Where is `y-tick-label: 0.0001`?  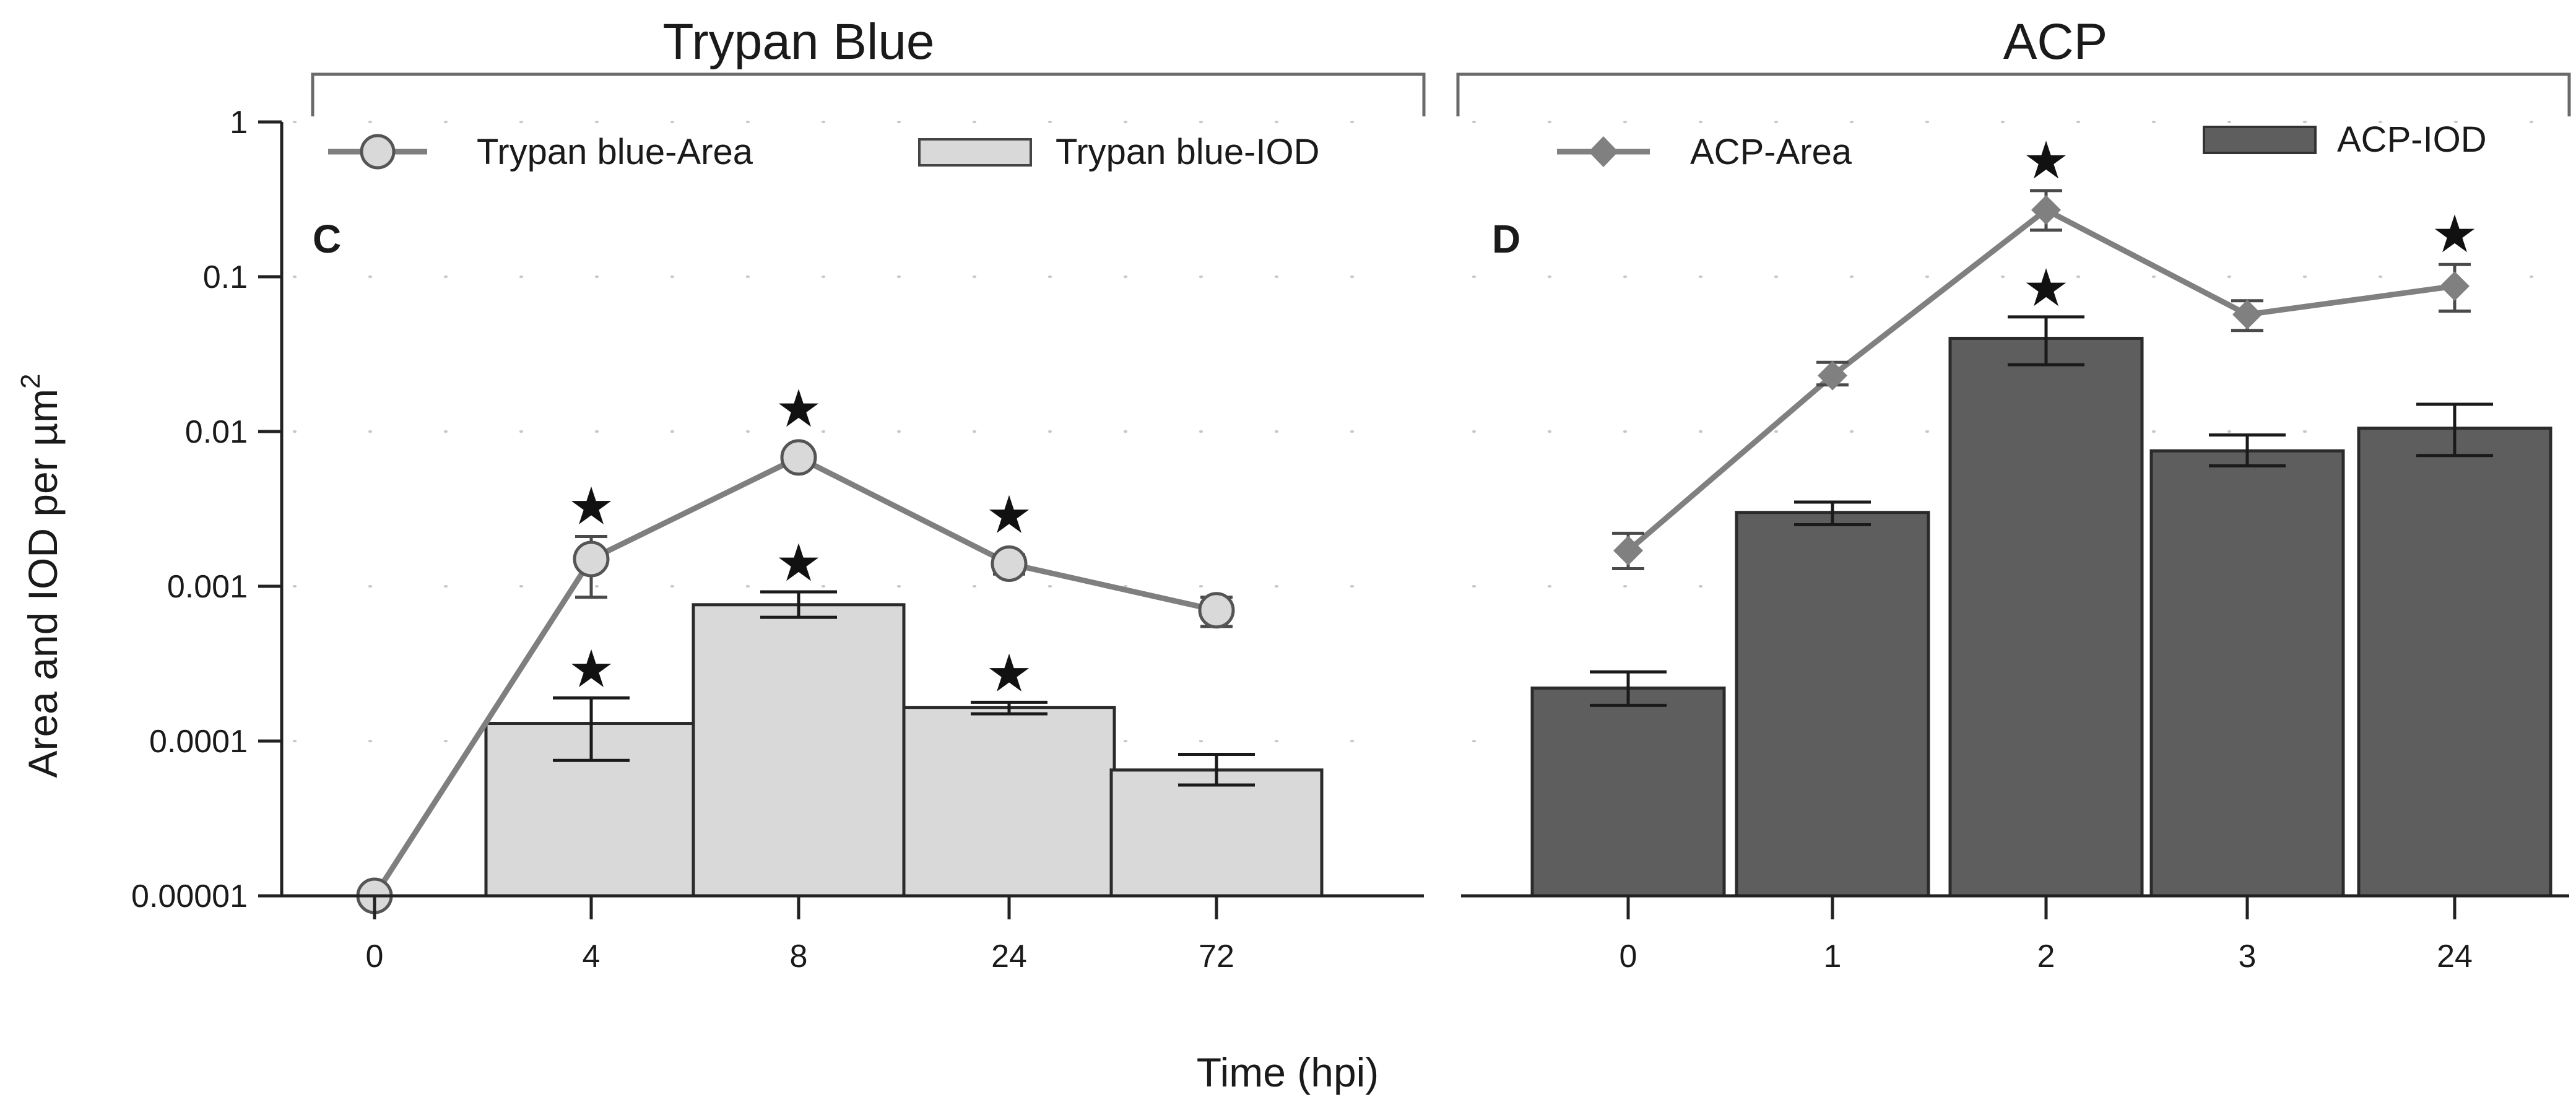 y-tick-label: 0.0001 is located at coordinates (198, 742).